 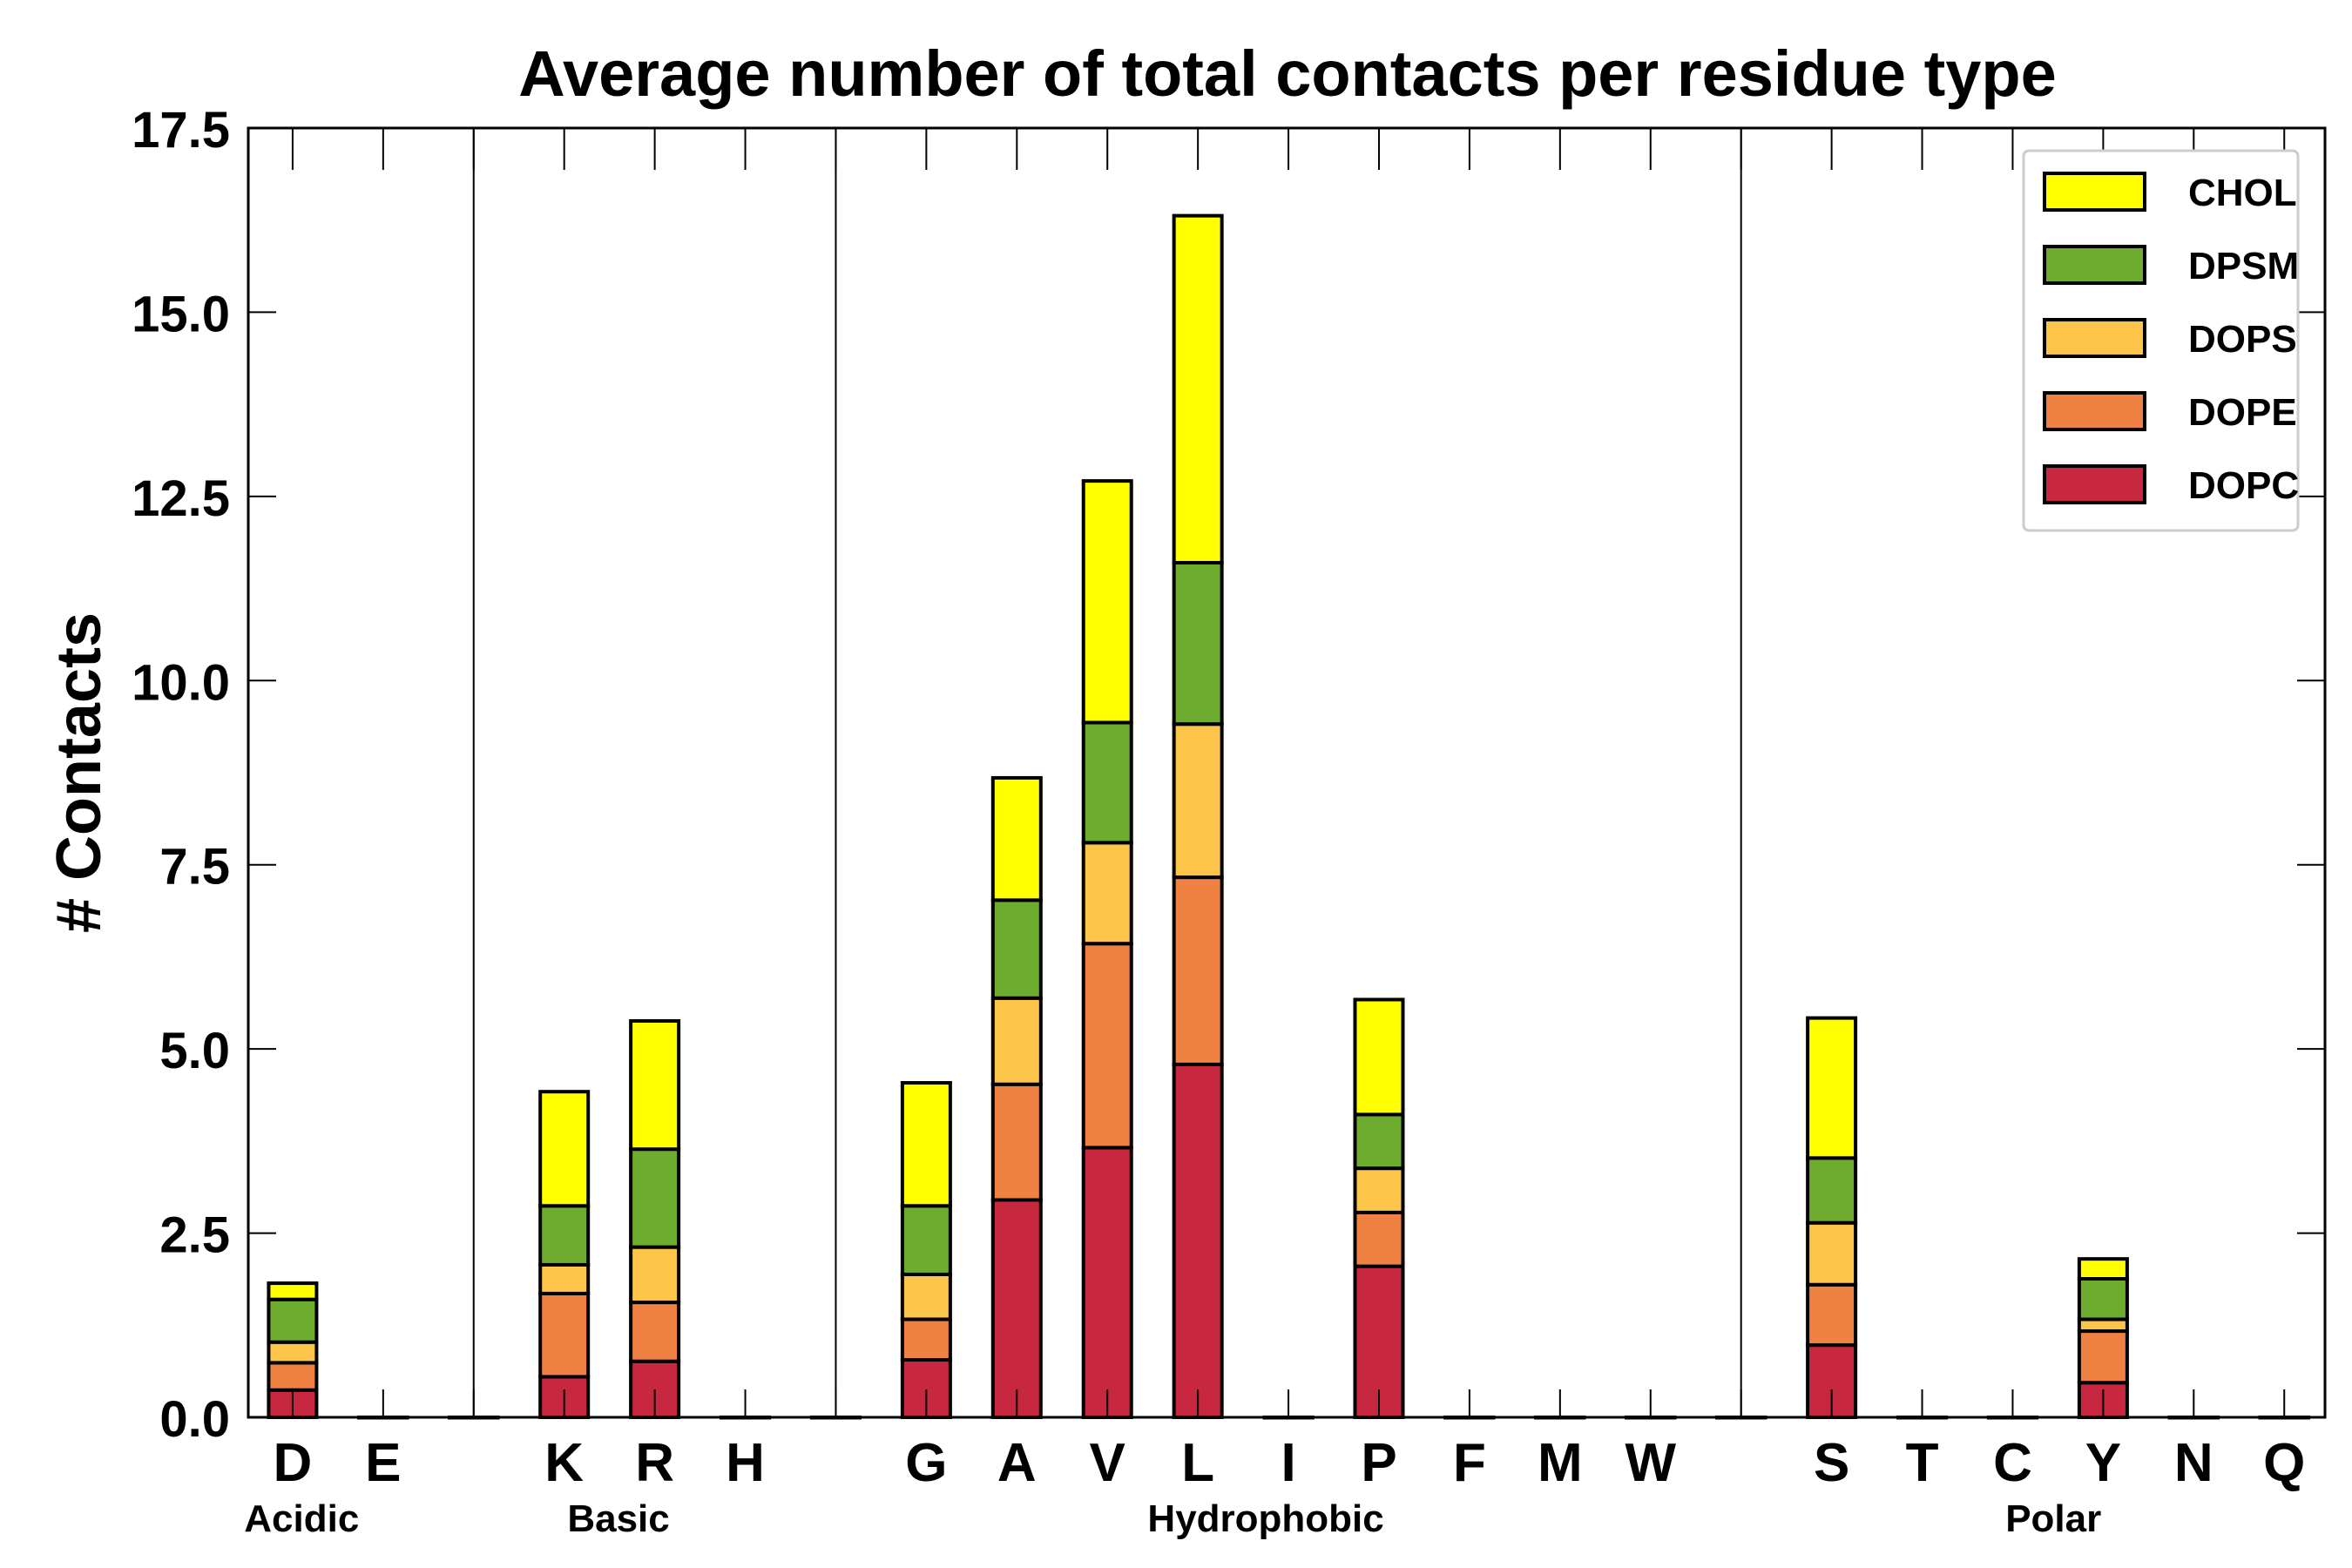 I want to click on legend-swatch-dopc, so click(x=2094, y=484).